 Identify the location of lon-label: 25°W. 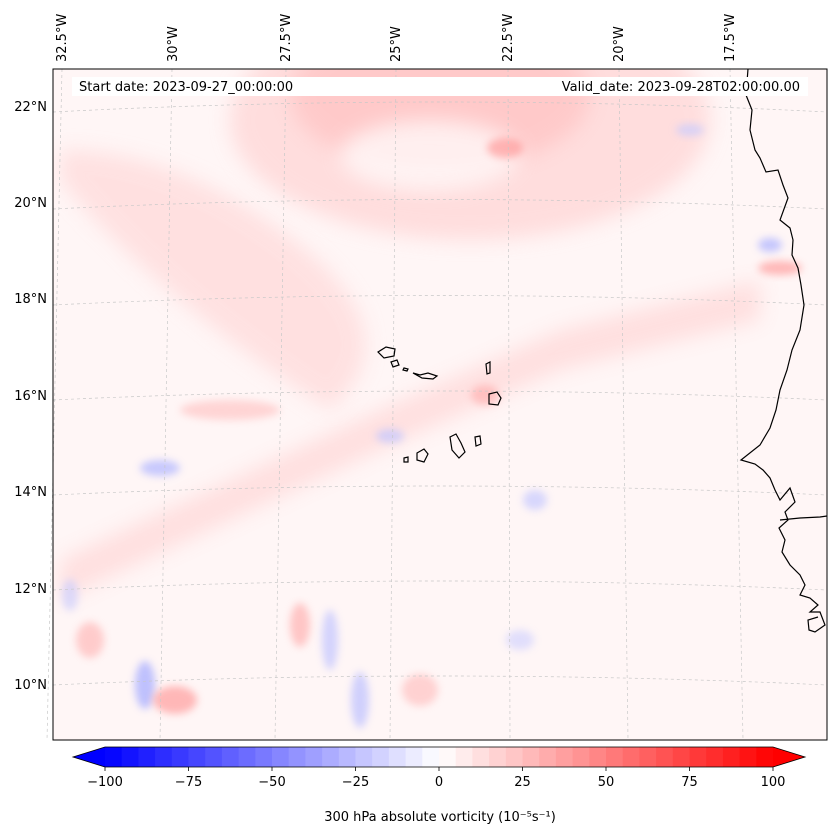
(396, 44).